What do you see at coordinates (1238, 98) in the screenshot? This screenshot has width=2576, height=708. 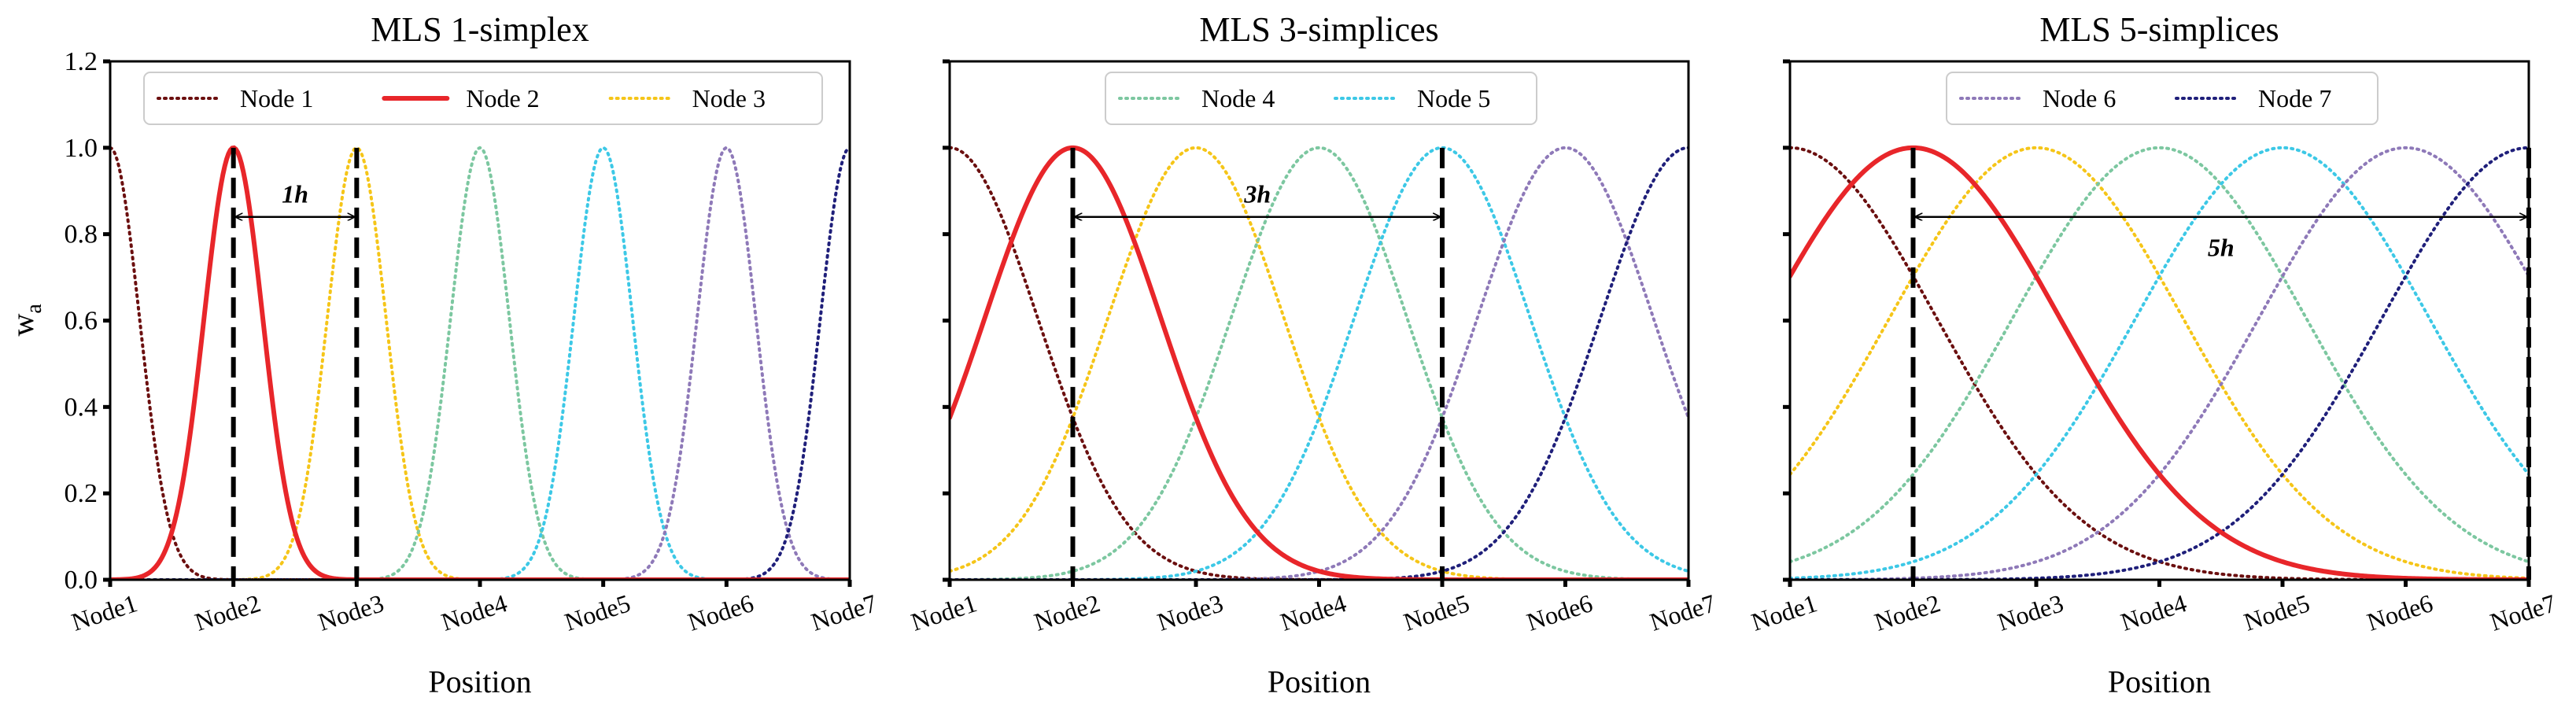 I see `legend-label: Node 4` at bounding box center [1238, 98].